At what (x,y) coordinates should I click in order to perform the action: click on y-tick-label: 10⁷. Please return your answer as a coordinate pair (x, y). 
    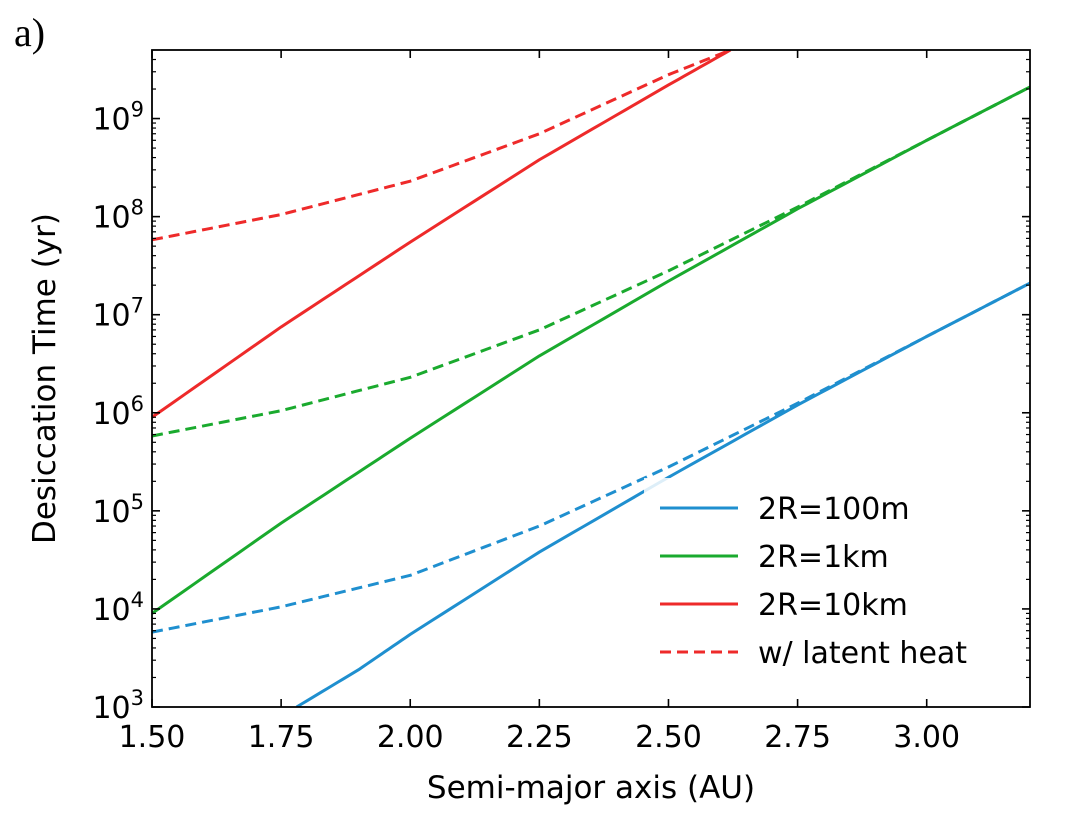
    Looking at the image, I should click on (118, 314).